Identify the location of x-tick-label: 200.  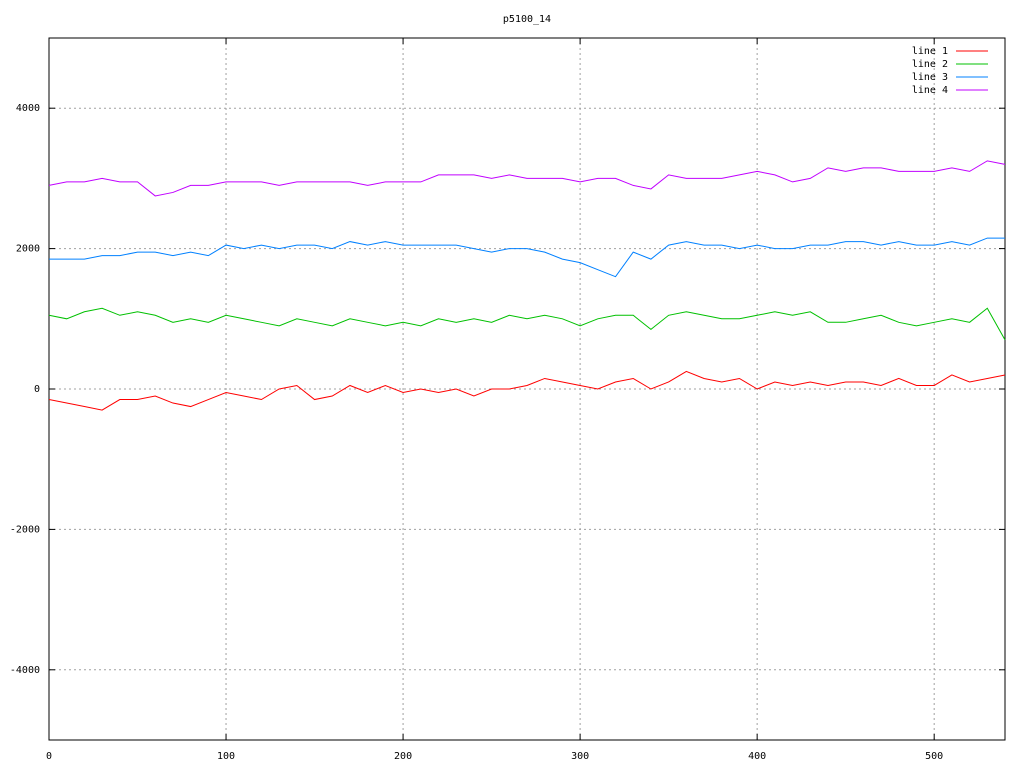
(403, 756).